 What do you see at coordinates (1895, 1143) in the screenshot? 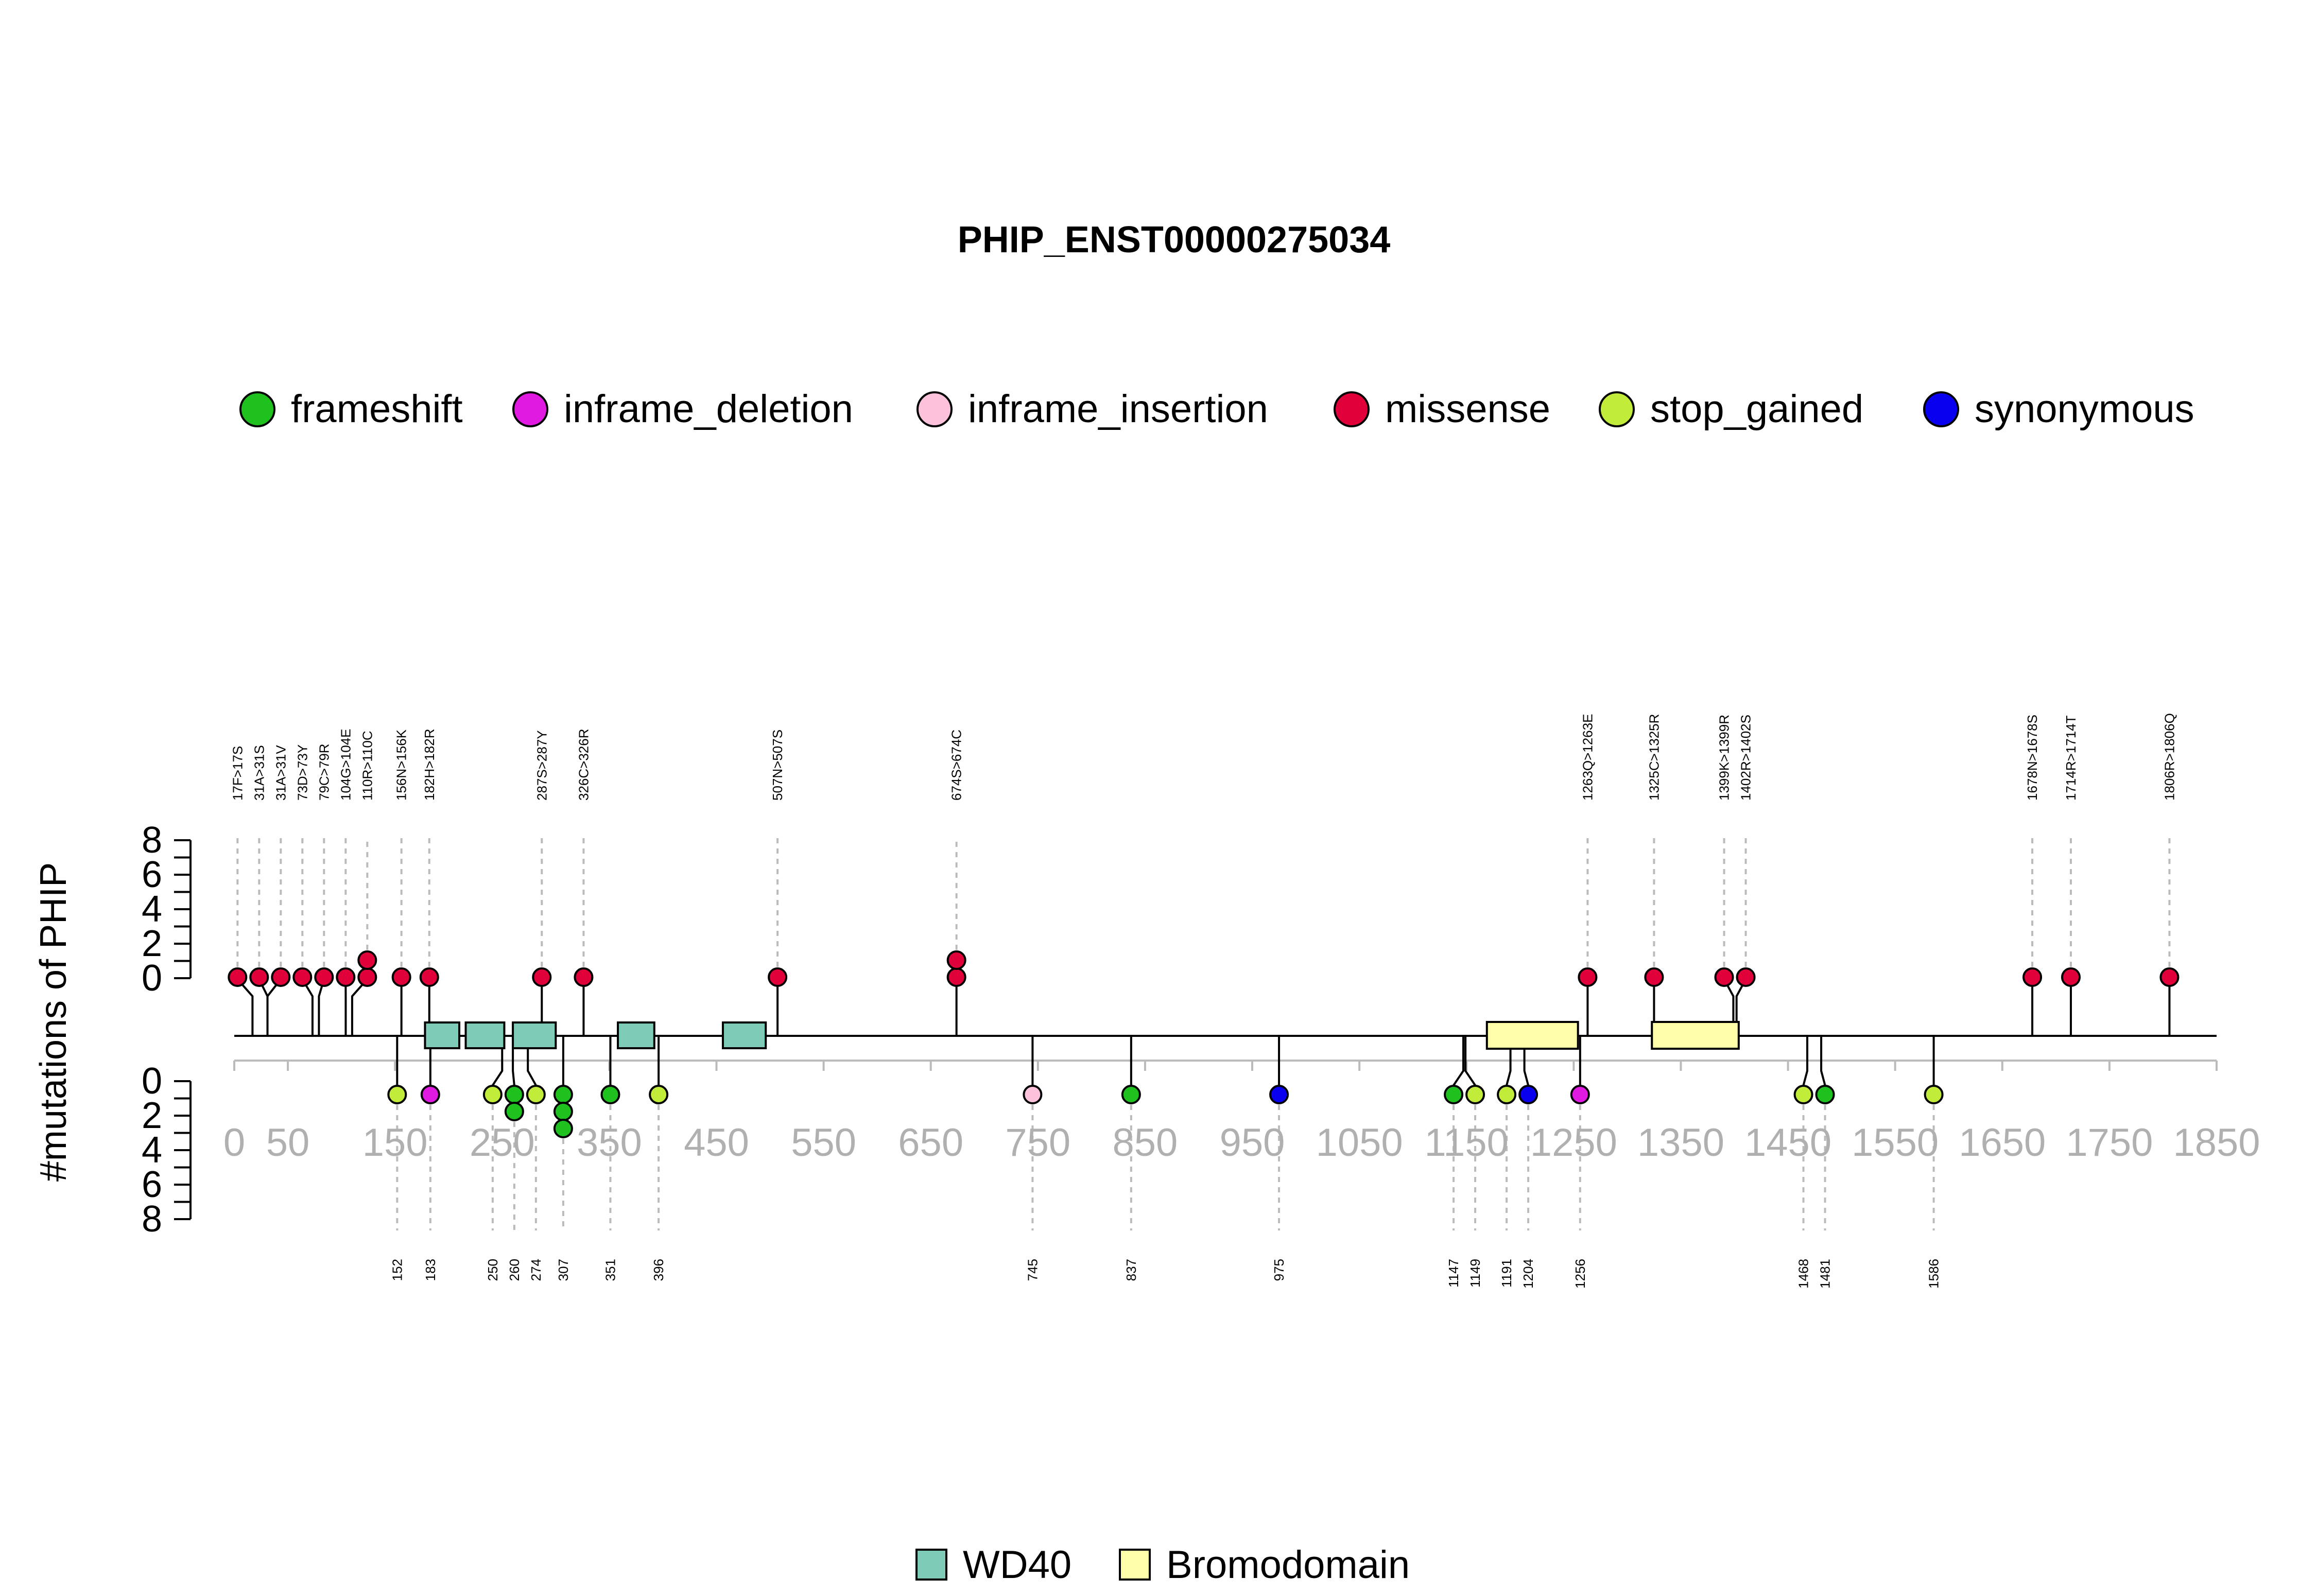
I see `x-tick-label: 1550` at bounding box center [1895, 1143].